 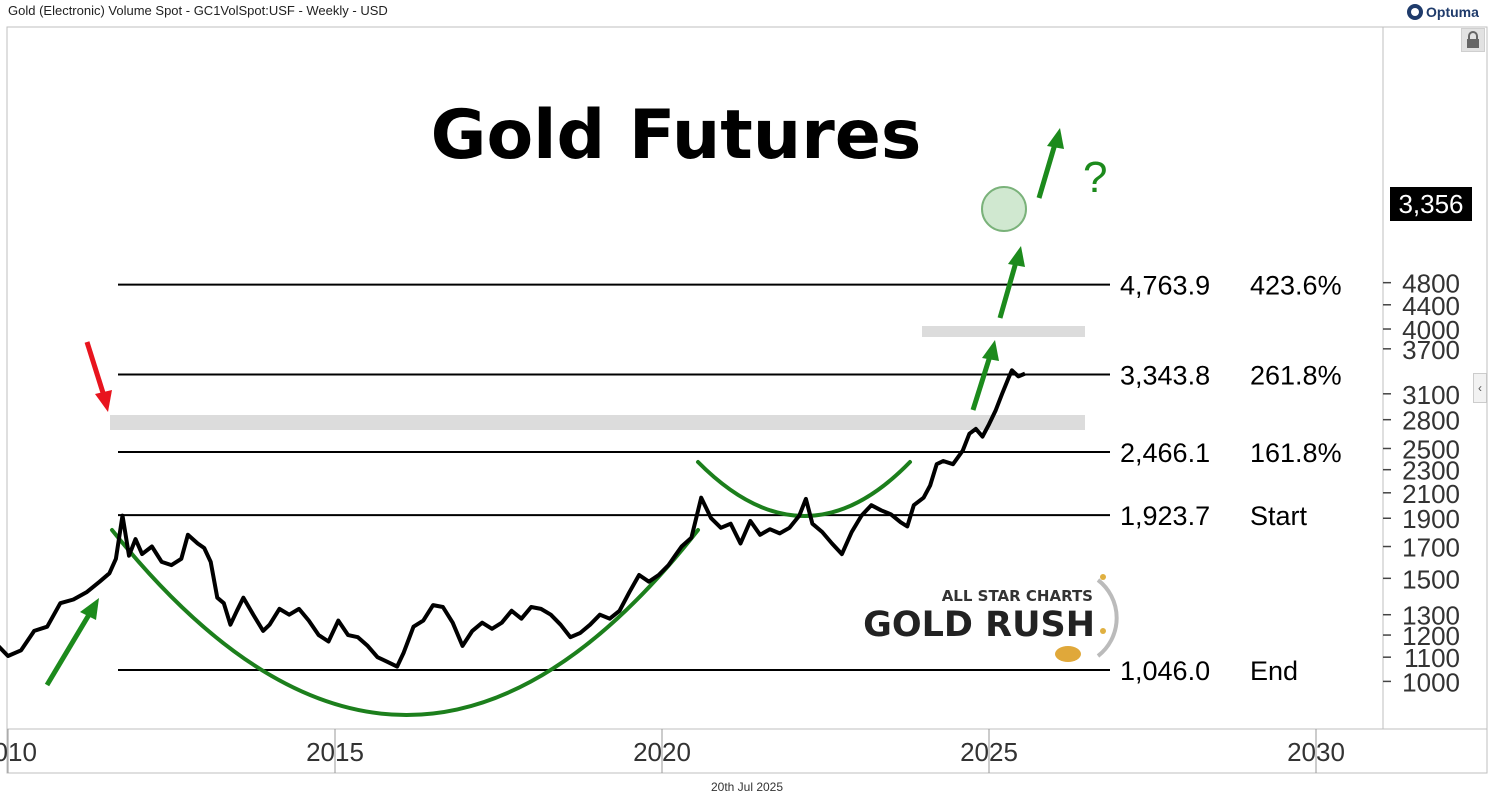 What do you see at coordinates (1165, 453) in the screenshot?
I see `fib-level-price: 2,466.1` at bounding box center [1165, 453].